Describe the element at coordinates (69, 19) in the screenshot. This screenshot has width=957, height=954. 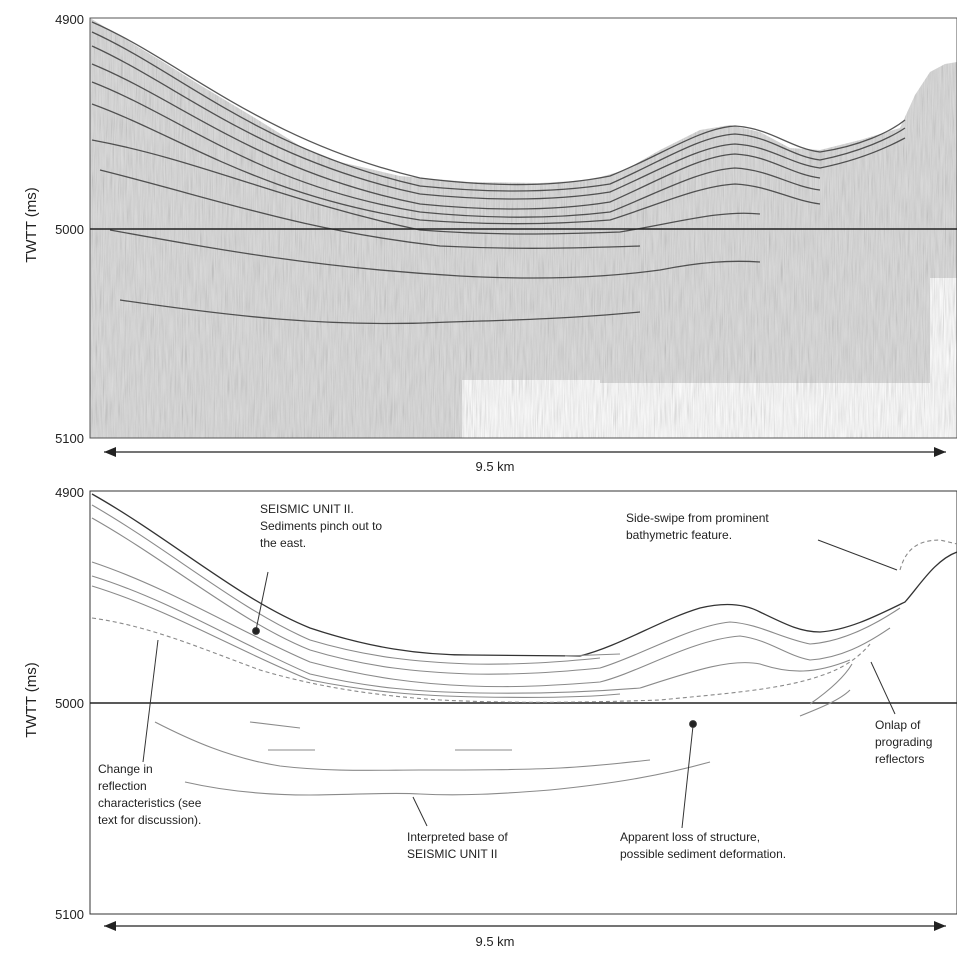
I see `top-tick-4900: 4900` at that location.